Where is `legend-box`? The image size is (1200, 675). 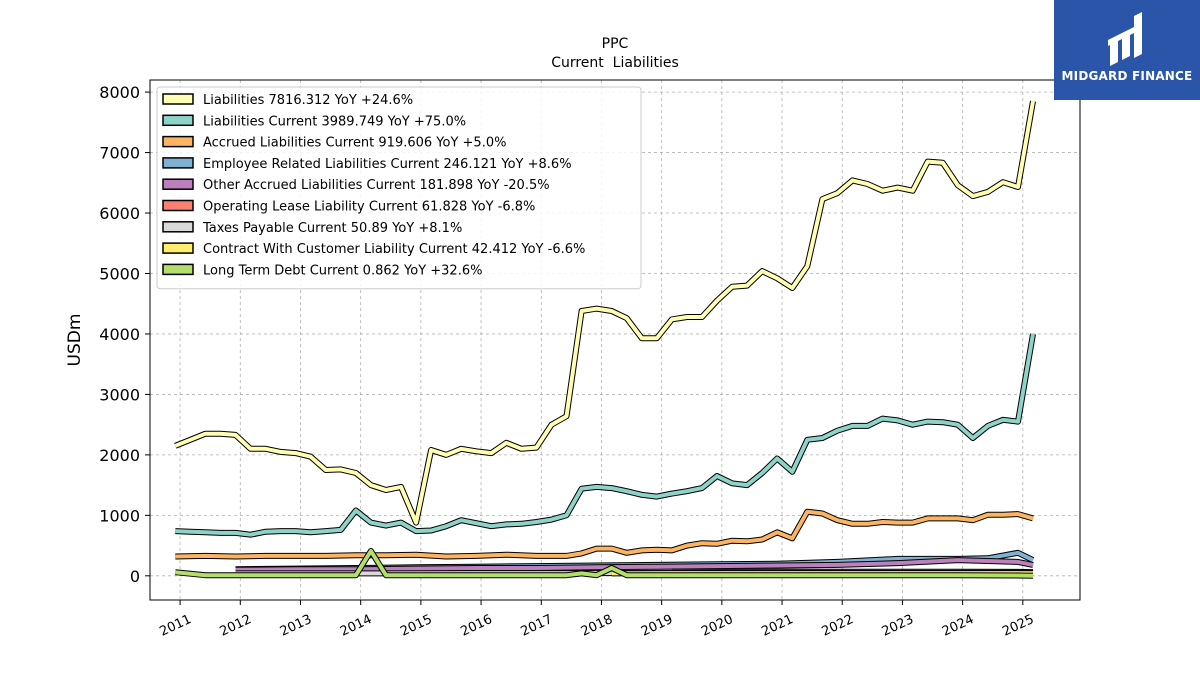
legend-box is located at coordinates (399, 188).